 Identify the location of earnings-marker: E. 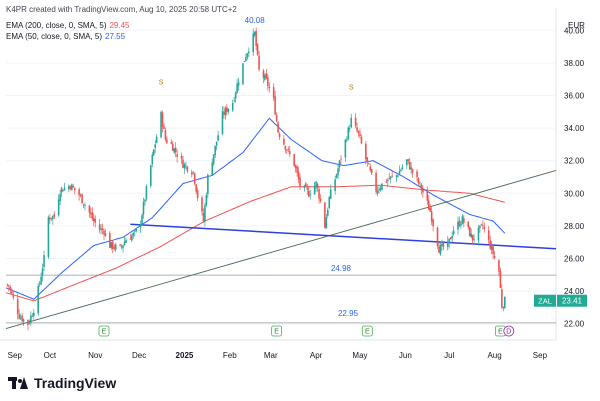
(104, 331).